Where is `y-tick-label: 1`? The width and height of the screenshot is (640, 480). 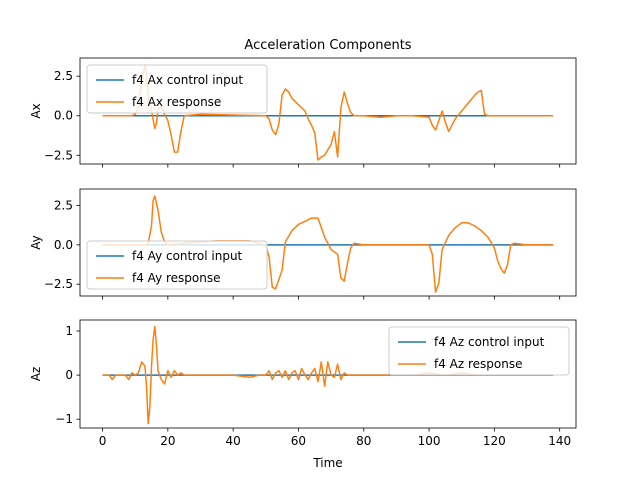
y-tick-label: 1 is located at coordinates (69, 331).